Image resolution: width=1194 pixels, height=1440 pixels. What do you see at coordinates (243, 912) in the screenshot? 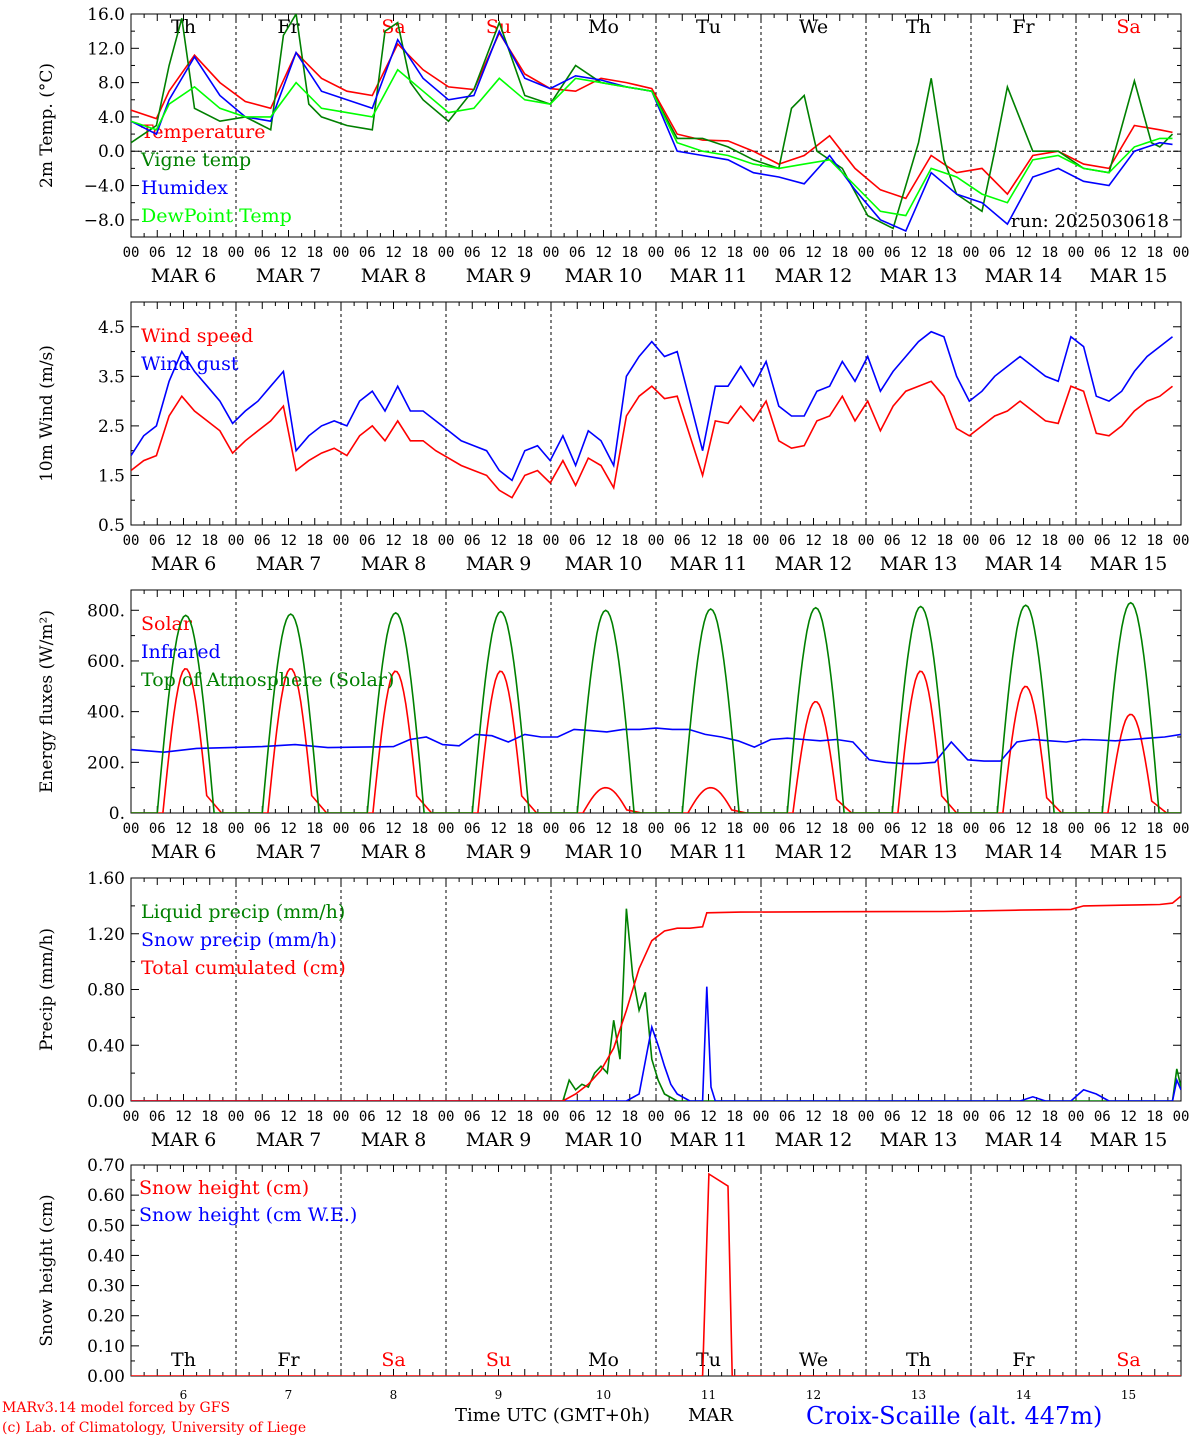
I see `legend-entry: Liquid precip (mm/h)` at bounding box center [243, 912].